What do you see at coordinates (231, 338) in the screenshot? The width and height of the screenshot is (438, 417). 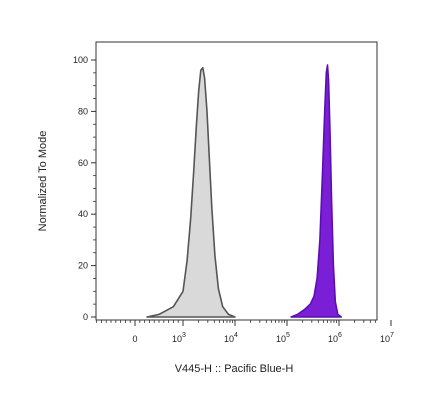 I see `x-tick-label: 10⁴` at bounding box center [231, 338].